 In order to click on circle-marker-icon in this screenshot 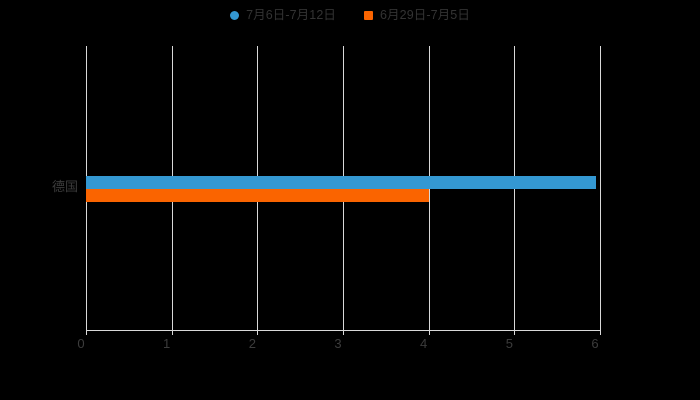, I will do `click(235, 15)`.